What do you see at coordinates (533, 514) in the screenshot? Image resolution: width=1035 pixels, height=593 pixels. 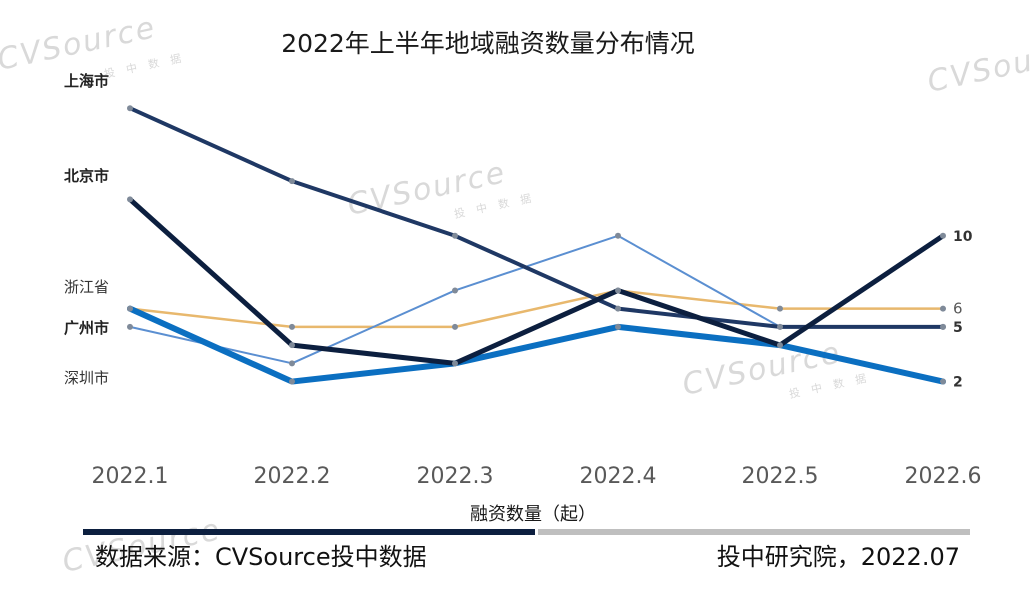 I see `x-axis-label: 融资数量（起）` at bounding box center [533, 514].